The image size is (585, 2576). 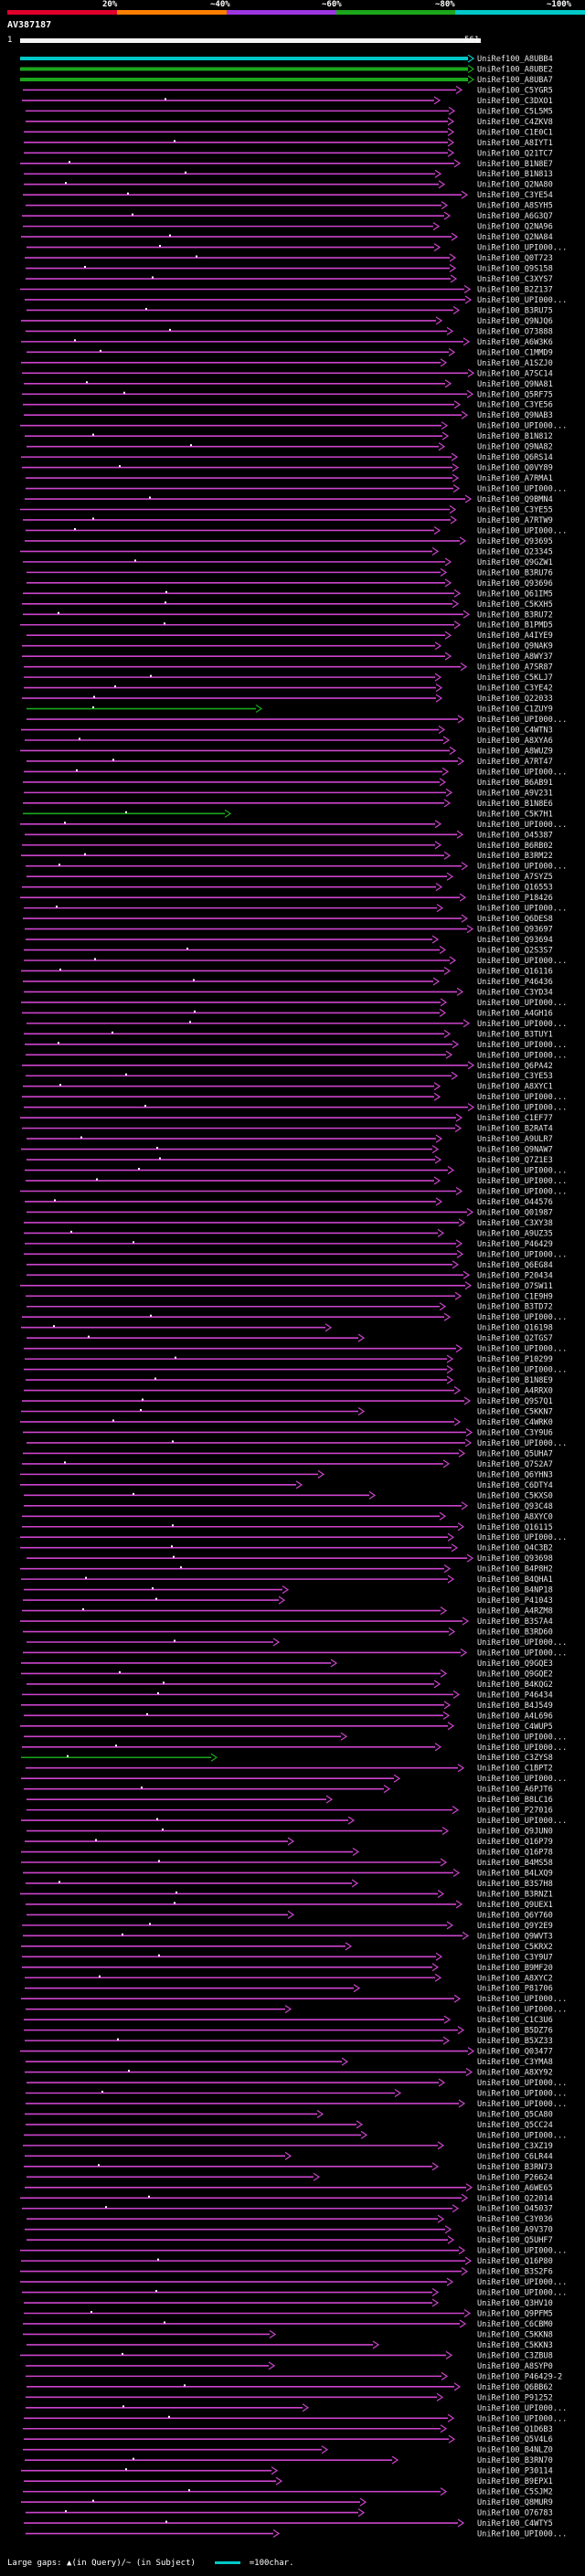 I want to click on hit-row: UniRef100_C3XYS7, so click(x=289, y=279).